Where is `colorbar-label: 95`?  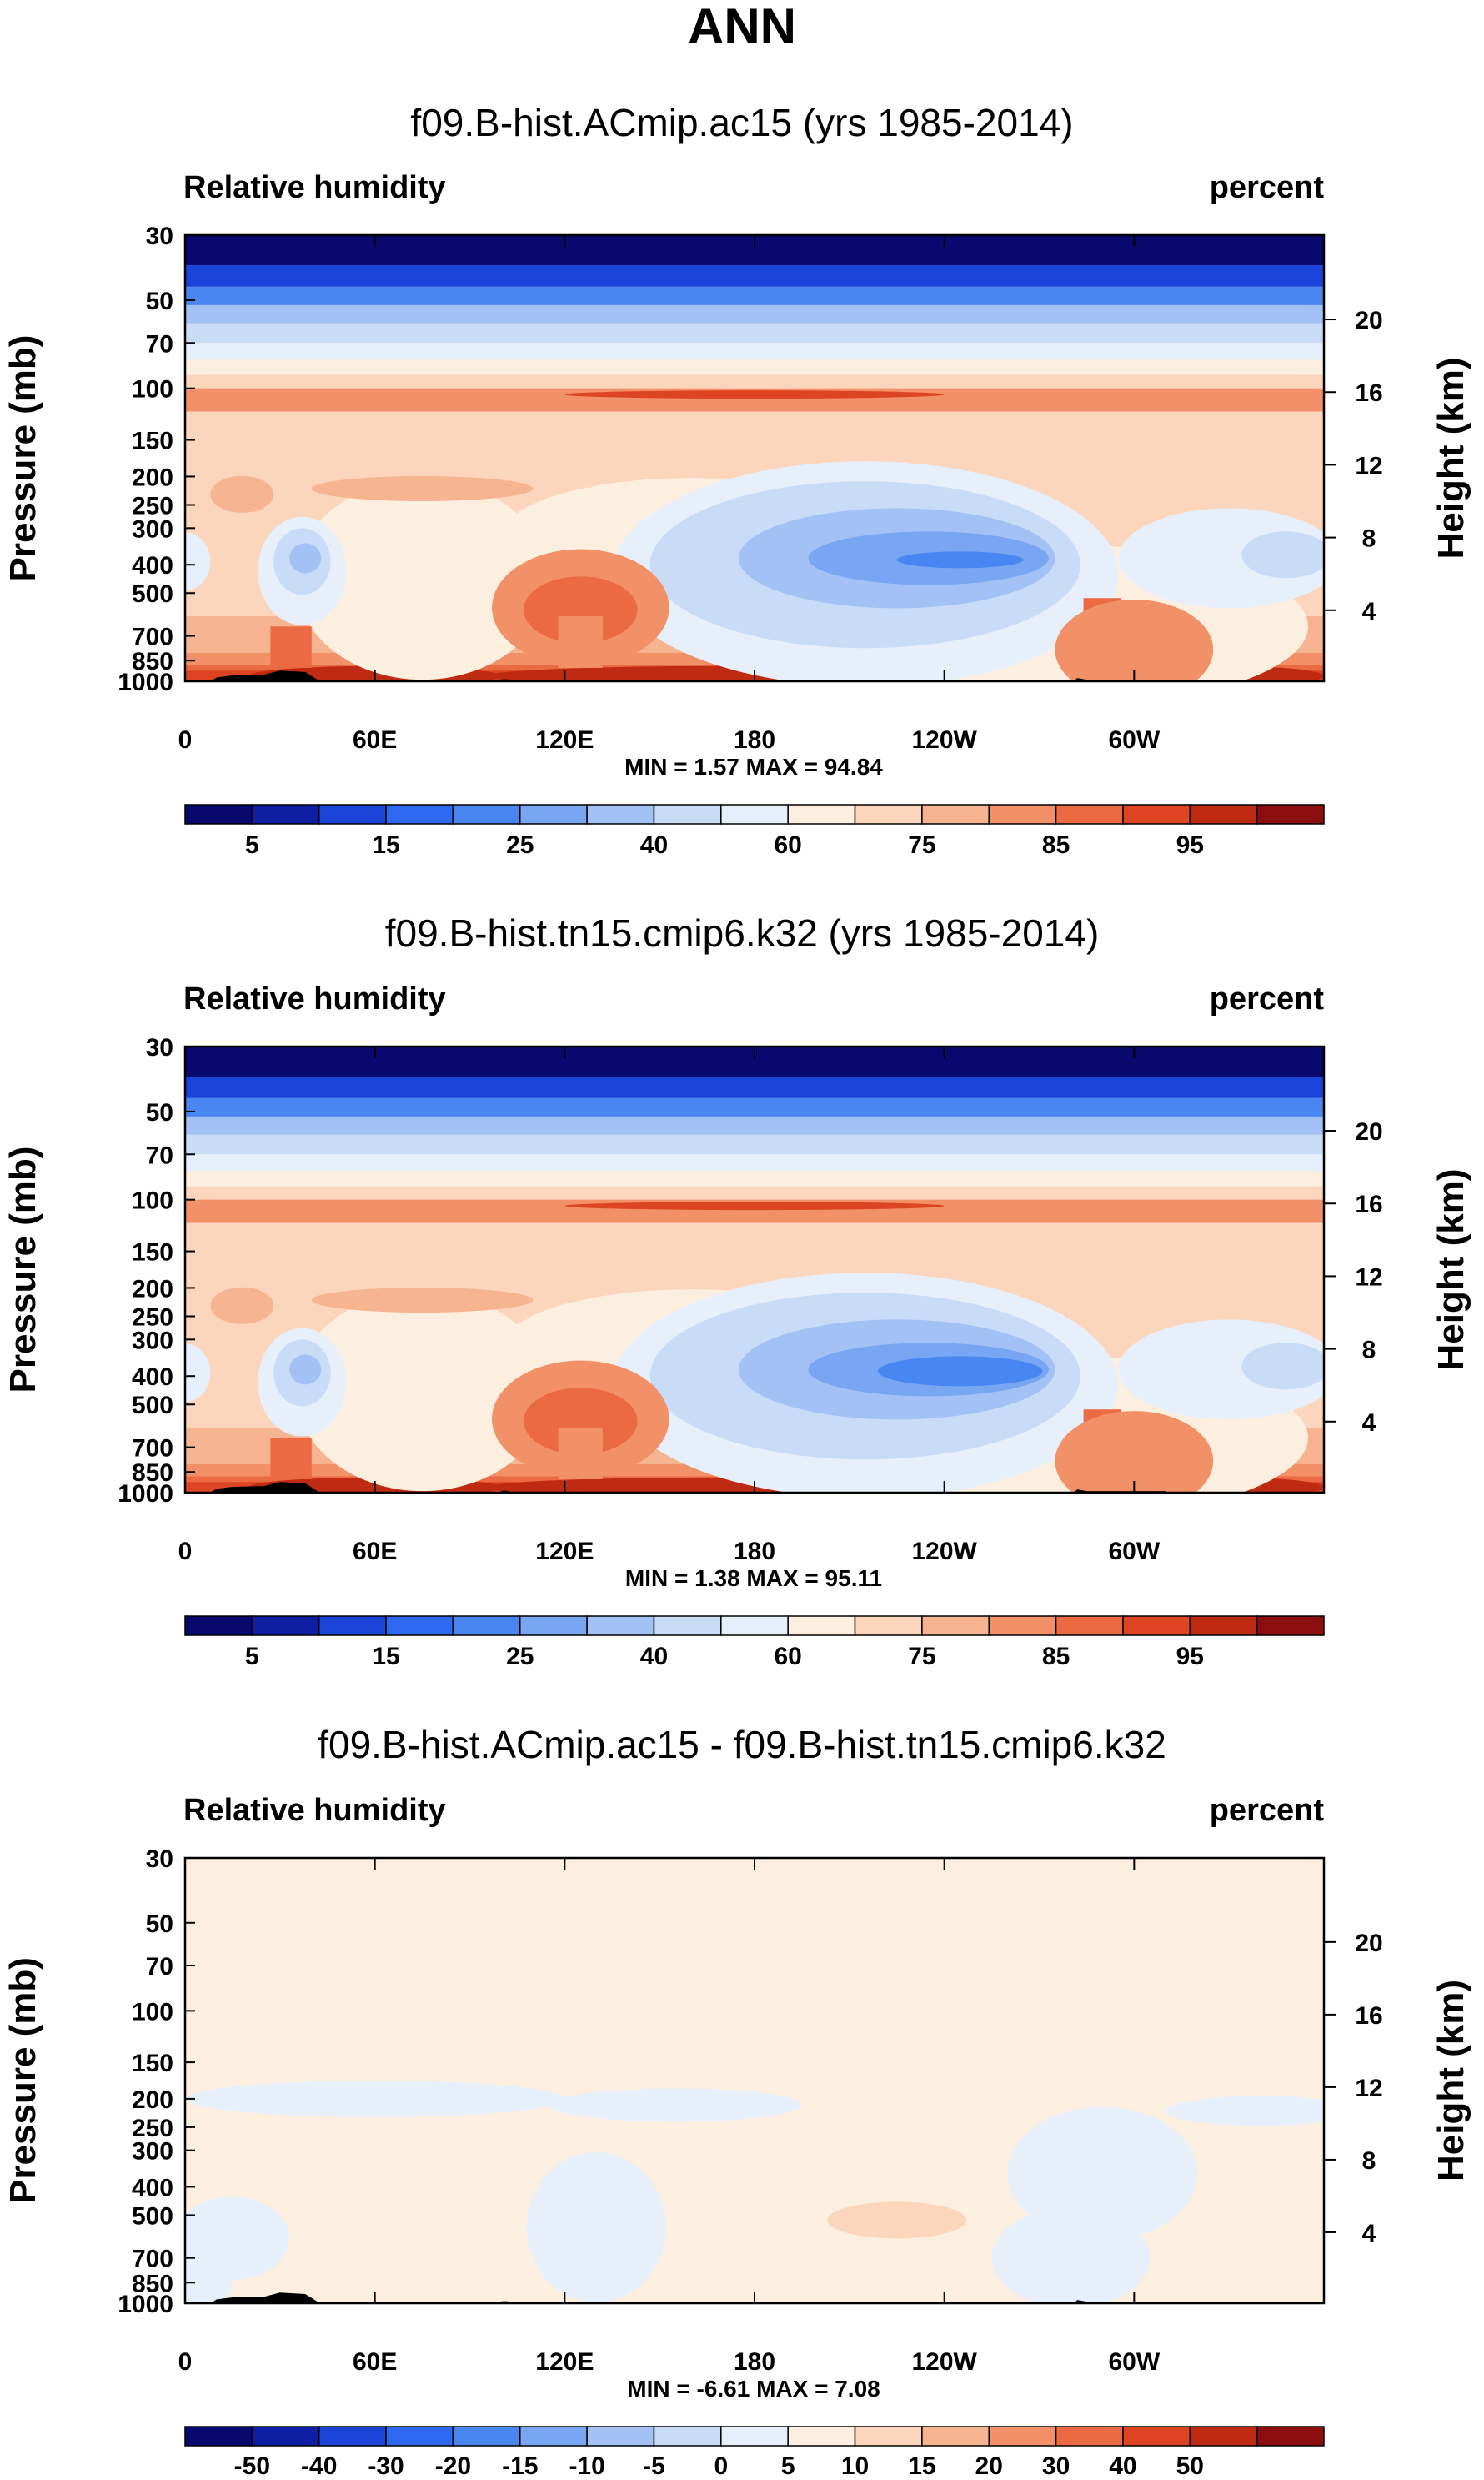
colorbar-label: 95 is located at coordinates (1190, 1657).